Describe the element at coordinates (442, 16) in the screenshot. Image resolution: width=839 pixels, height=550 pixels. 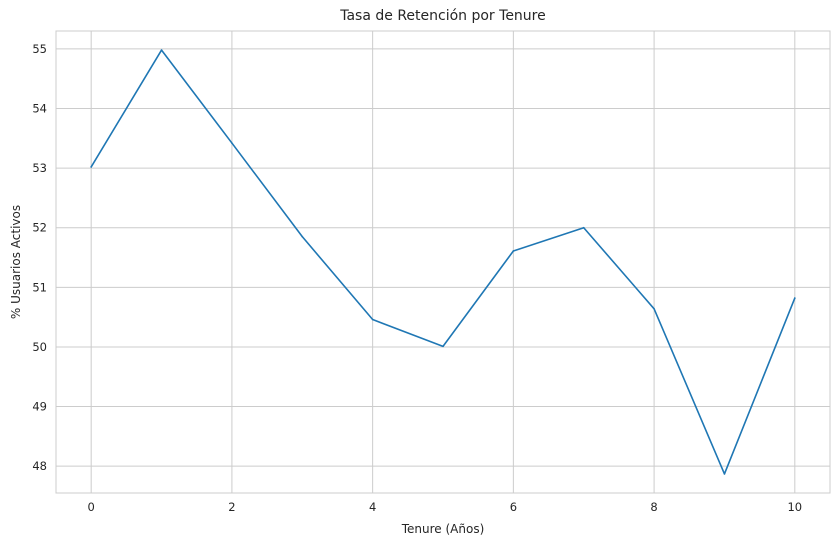
I see `chart-title: Tasa de Retención por Tenure` at that location.